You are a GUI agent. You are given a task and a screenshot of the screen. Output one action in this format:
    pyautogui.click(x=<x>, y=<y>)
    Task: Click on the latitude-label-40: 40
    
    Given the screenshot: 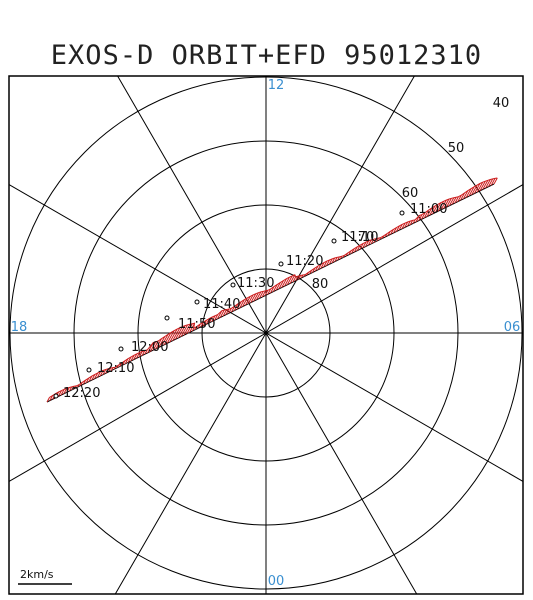 What is the action you would take?
    pyautogui.click(x=501, y=103)
    